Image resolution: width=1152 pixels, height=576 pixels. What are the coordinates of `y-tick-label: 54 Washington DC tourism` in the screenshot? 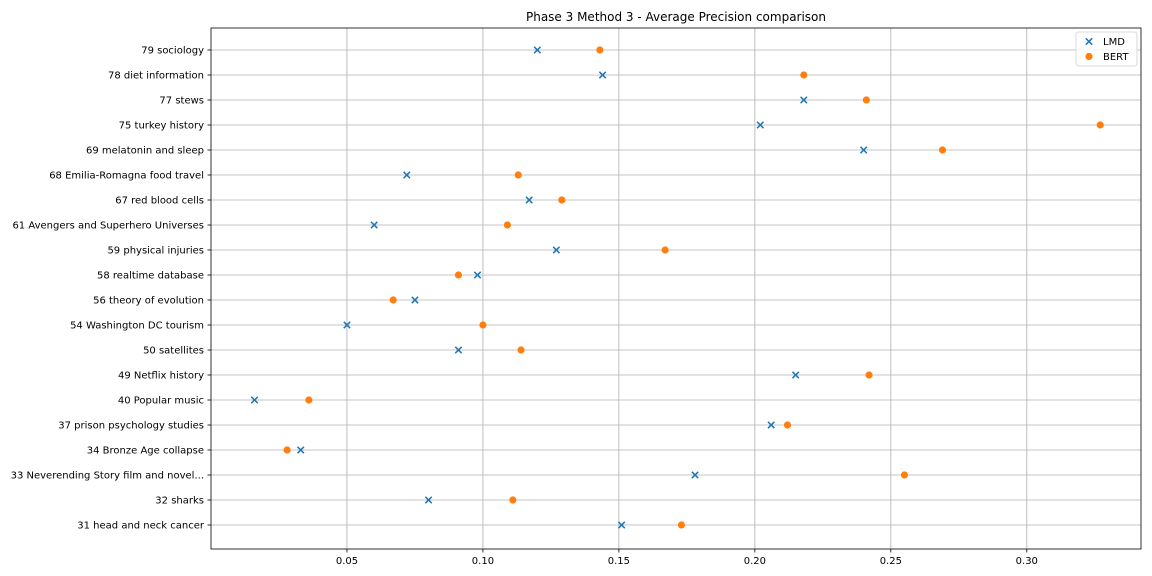 It's located at (137, 326).